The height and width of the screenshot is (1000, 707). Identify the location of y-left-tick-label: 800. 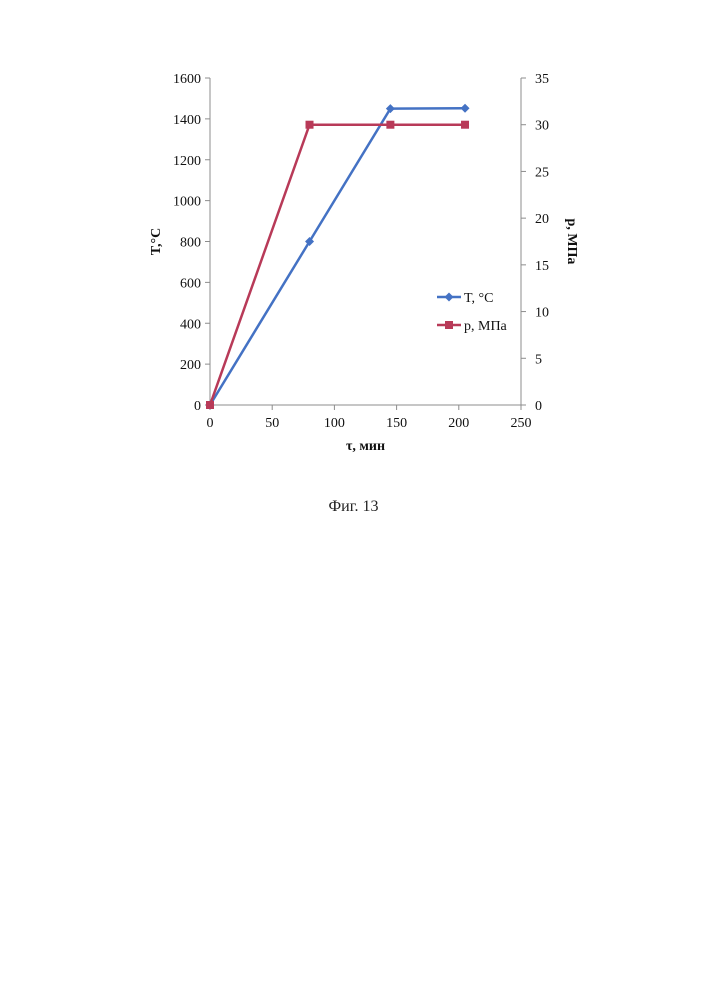
(190, 243).